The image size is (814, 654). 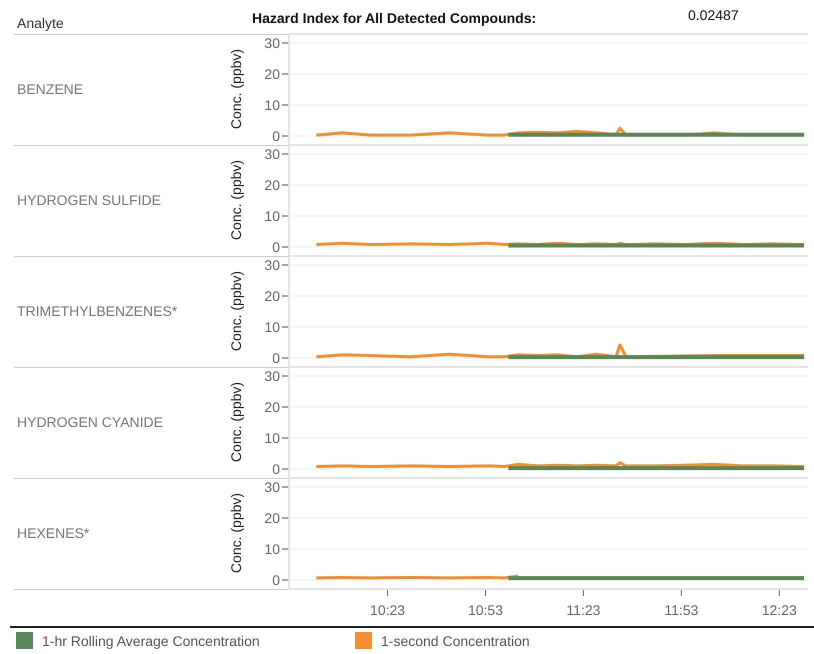 I want to click on text: BENZENE, so click(x=50, y=89).